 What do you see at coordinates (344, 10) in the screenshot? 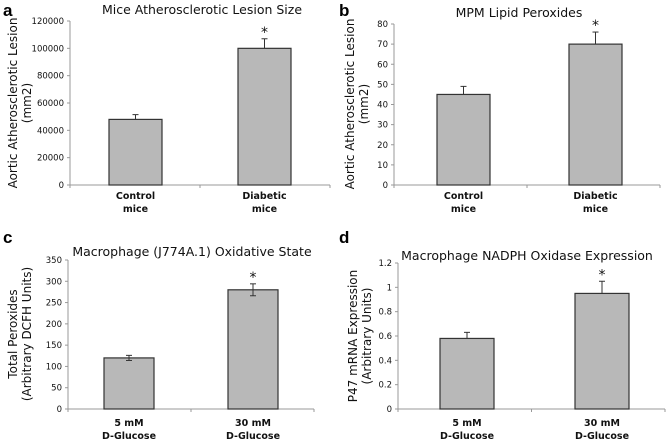
I see `panel-letter: b` at bounding box center [344, 10].